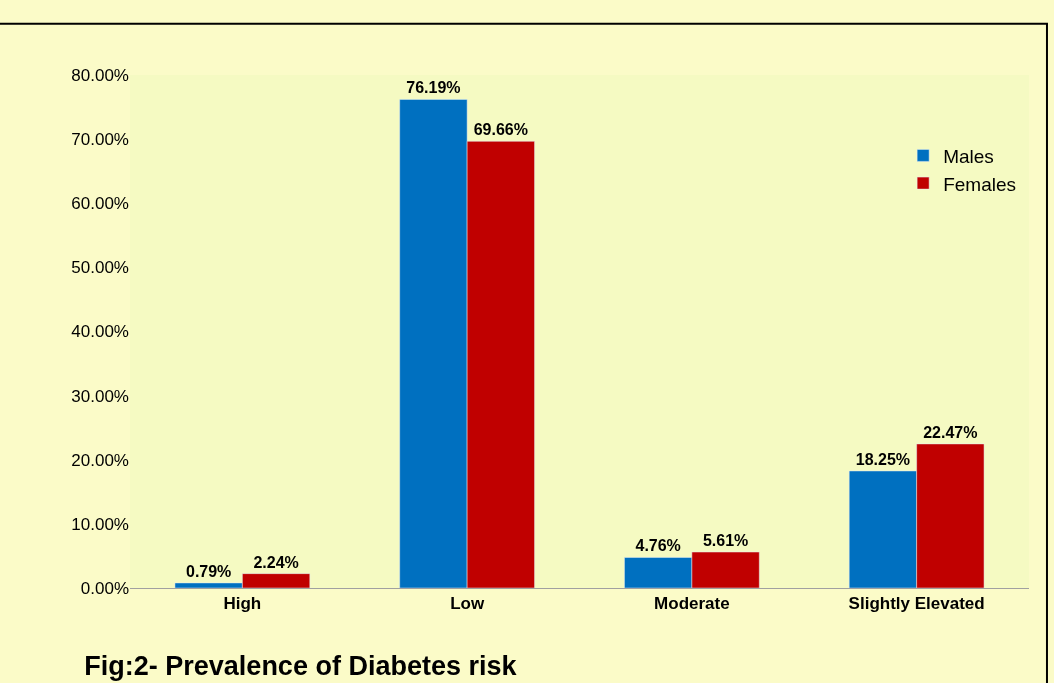 The width and height of the screenshot is (1054, 683). I want to click on x-tick-label: High, so click(242, 604).